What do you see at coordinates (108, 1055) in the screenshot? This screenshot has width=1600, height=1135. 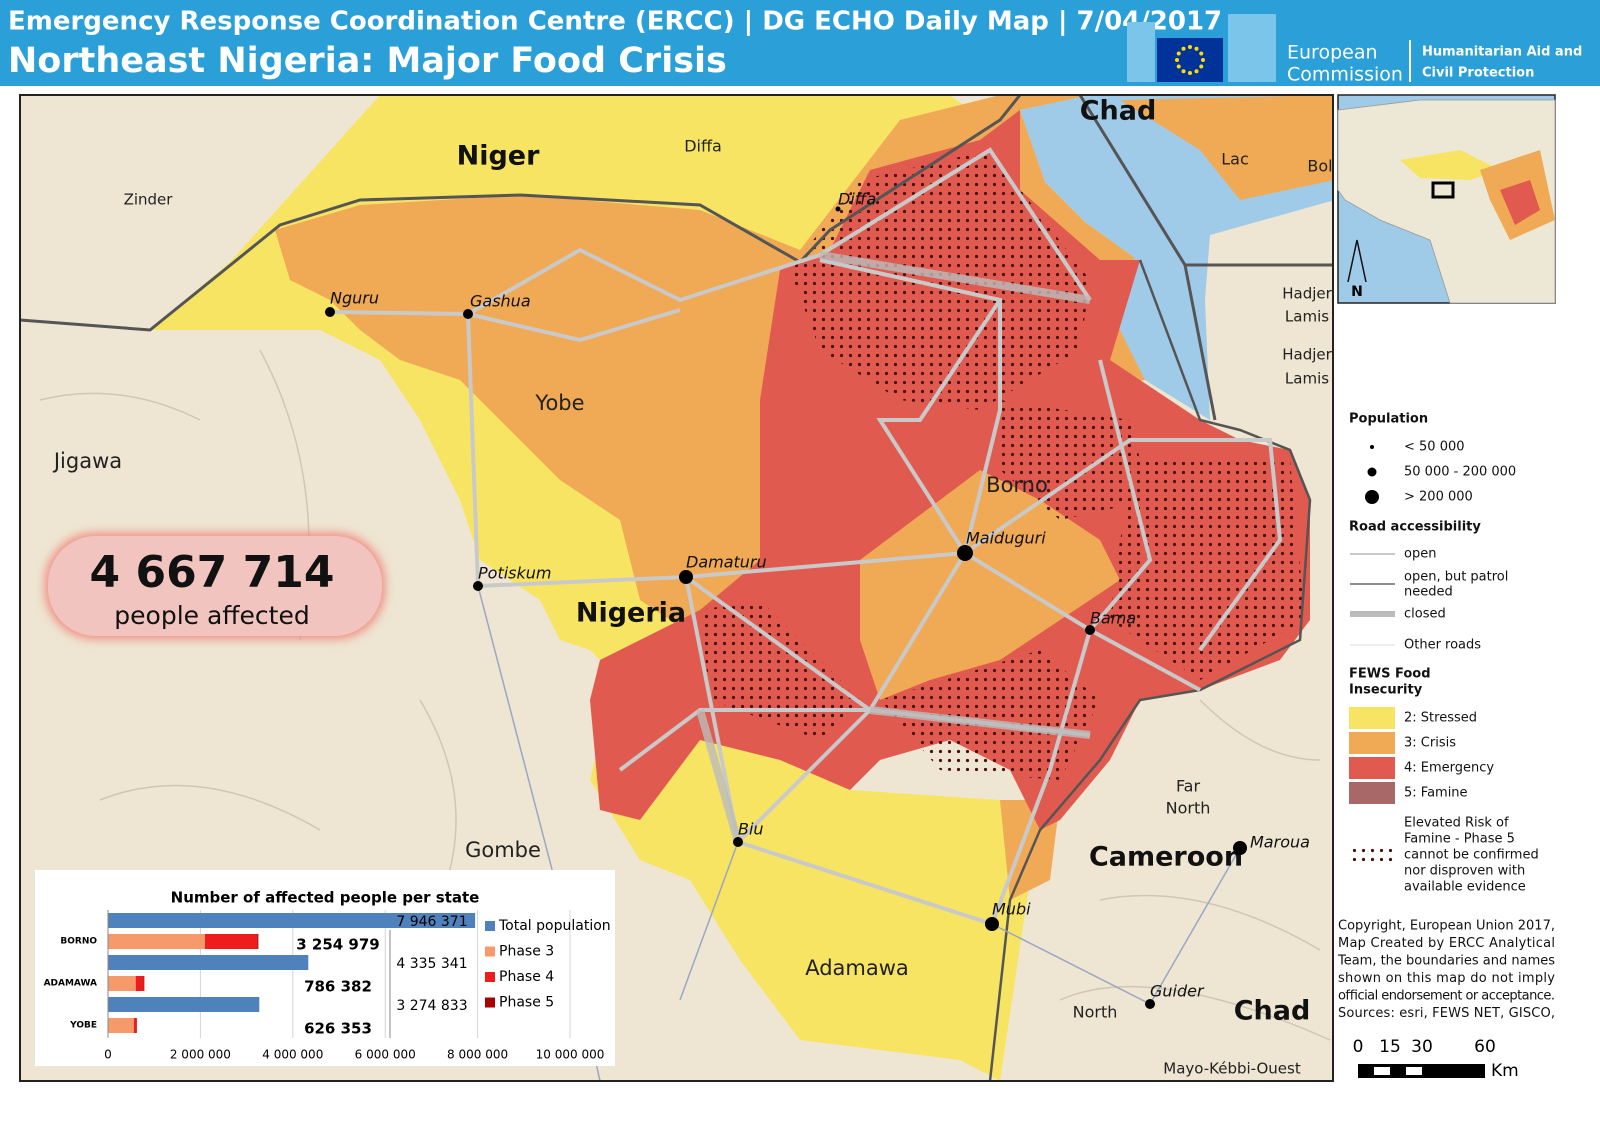 I see `x-tick-label: 0` at bounding box center [108, 1055].